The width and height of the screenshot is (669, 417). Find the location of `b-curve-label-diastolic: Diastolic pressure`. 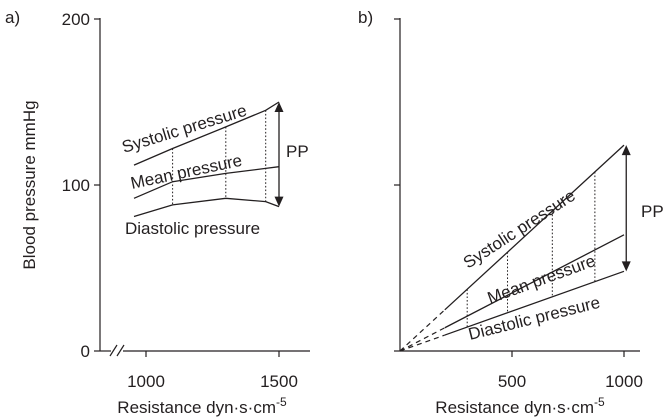

b-curve-label-diastolic: Diastolic pressure is located at coordinates (534, 318).